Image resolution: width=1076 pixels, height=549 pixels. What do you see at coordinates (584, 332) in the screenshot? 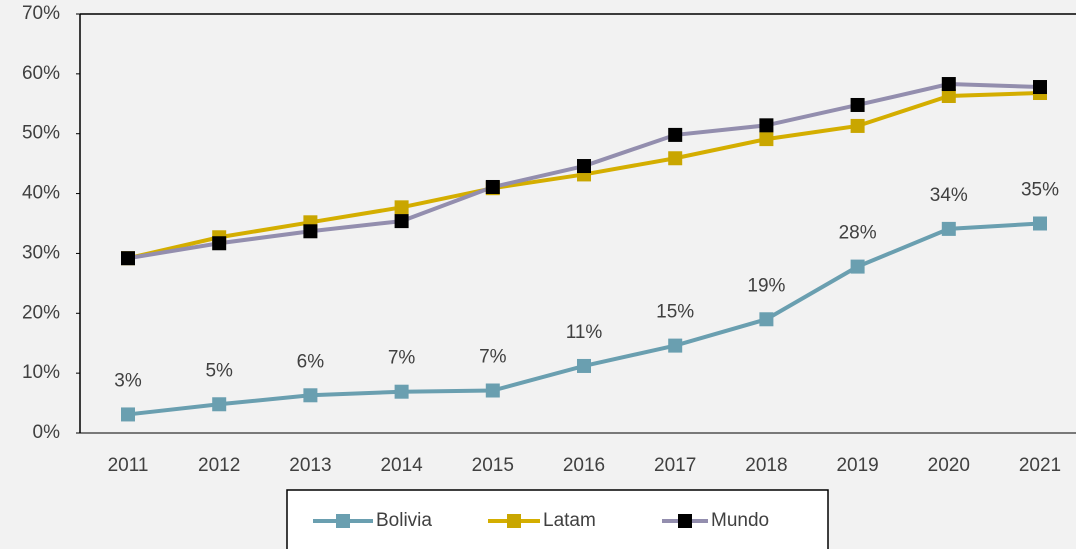
I see `data-label: 11%` at bounding box center [584, 332].